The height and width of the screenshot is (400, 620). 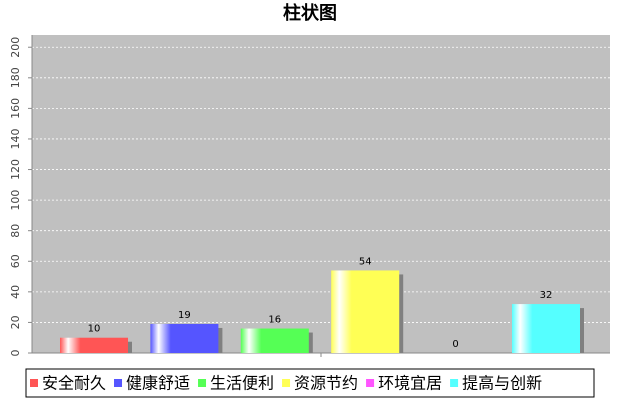 I want to click on chart-title: 柱状图, so click(x=310, y=13).